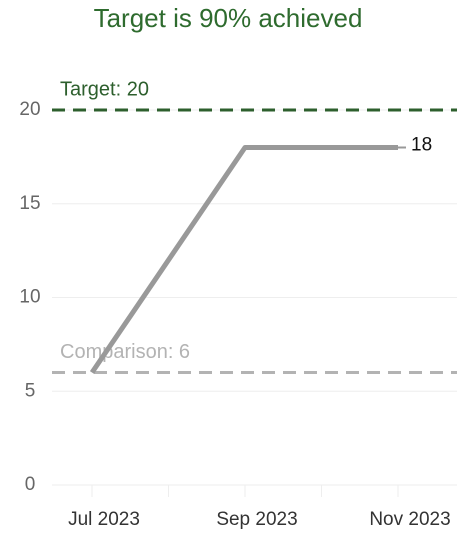 This screenshot has height=534, width=457. What do you see at coordinates (104, 519) in the screenshot?
I see `x-tick-label: Jul 2023` at bounding box center [104, 519].